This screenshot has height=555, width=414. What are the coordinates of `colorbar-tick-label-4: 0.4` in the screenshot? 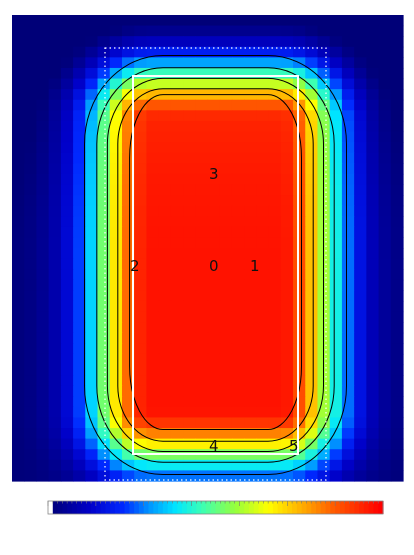 It's located at (239, 523).